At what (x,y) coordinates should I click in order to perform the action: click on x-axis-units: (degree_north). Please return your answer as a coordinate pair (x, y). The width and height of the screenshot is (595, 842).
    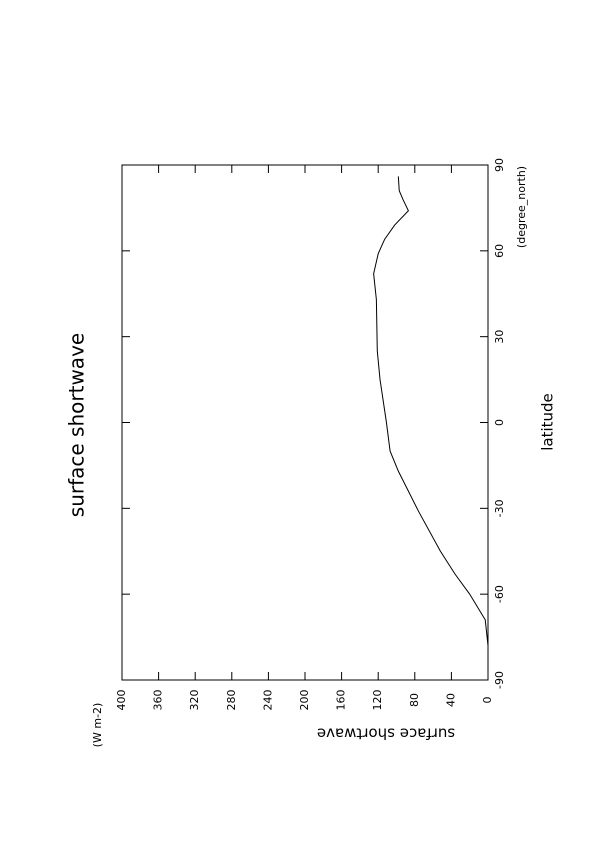
    Looking at the image, I should click on (521, 207).